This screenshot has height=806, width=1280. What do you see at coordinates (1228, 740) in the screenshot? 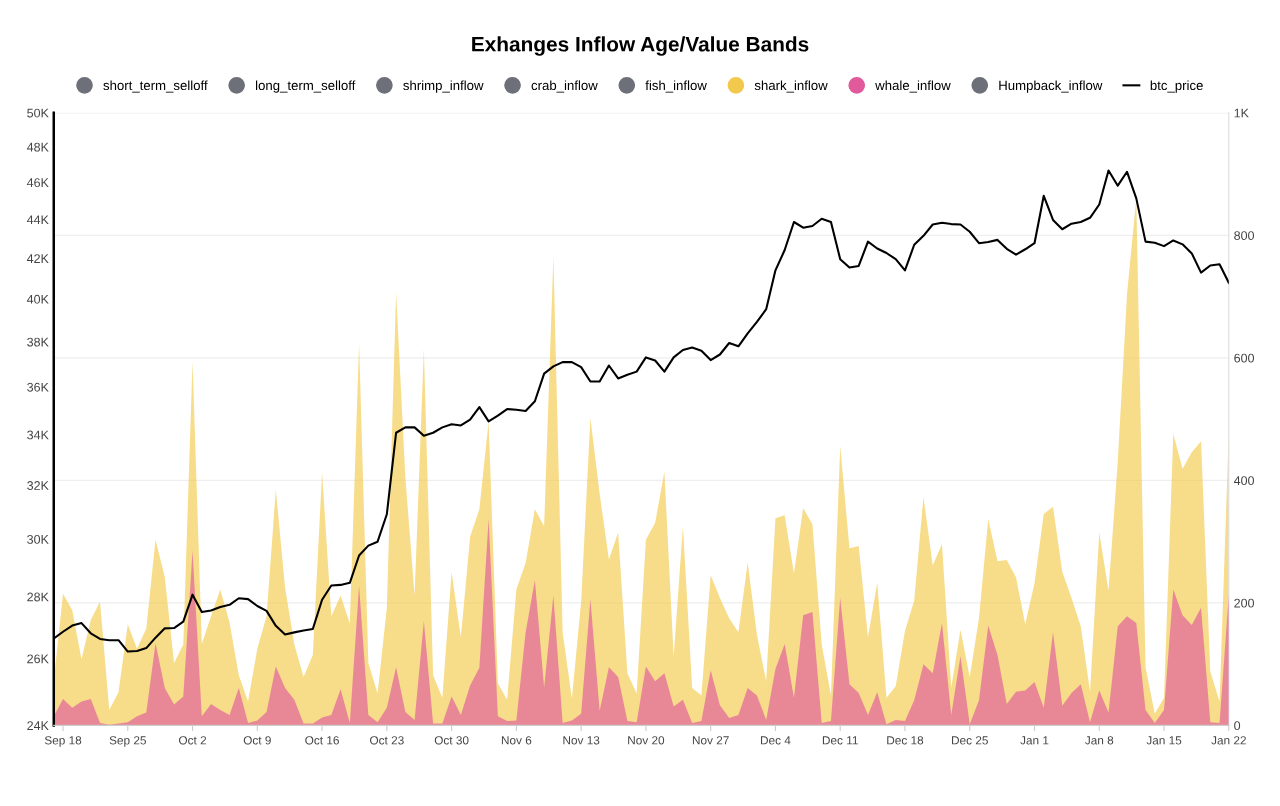
I see `x-tick-label: Jan 22` at bounding box center [1228, 740].